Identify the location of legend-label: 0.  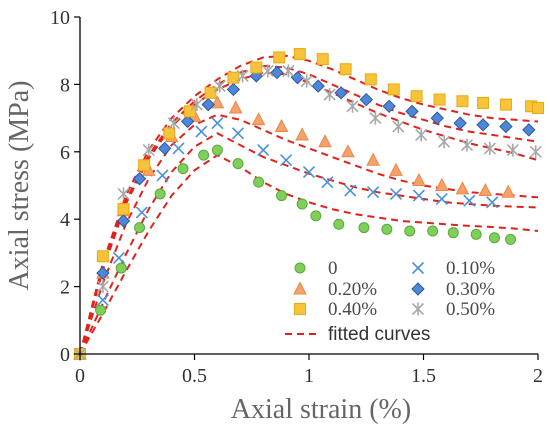
(333, 268).